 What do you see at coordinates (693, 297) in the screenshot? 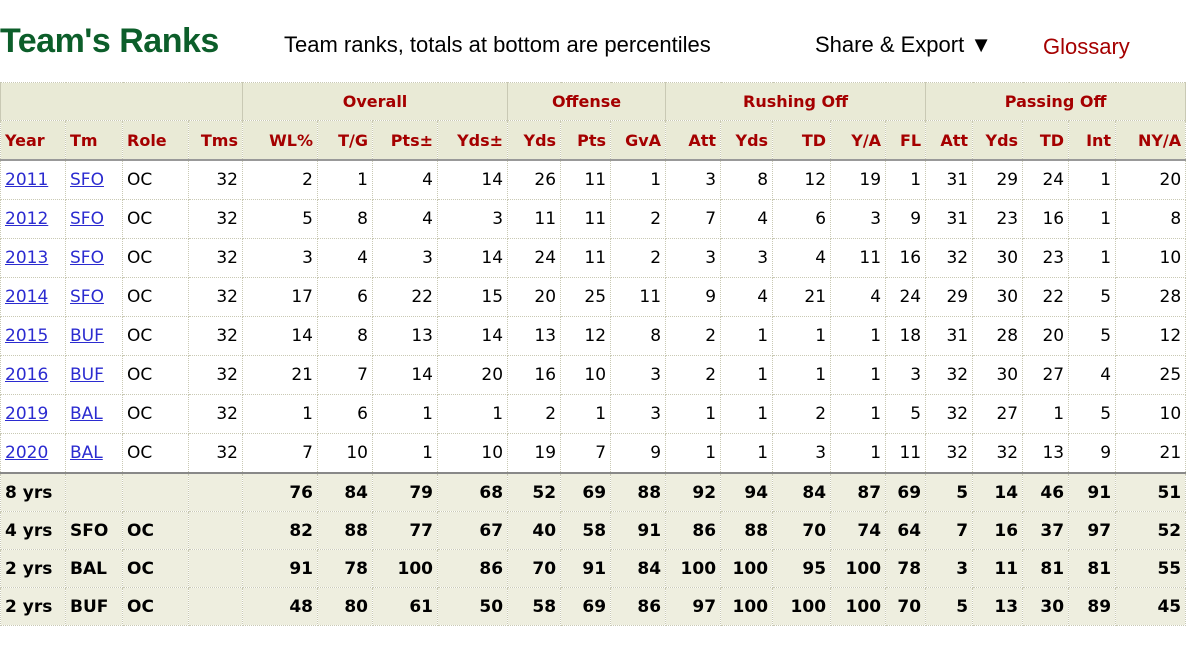
I see `rank-cell: 9` at bounding box center [693, 297].